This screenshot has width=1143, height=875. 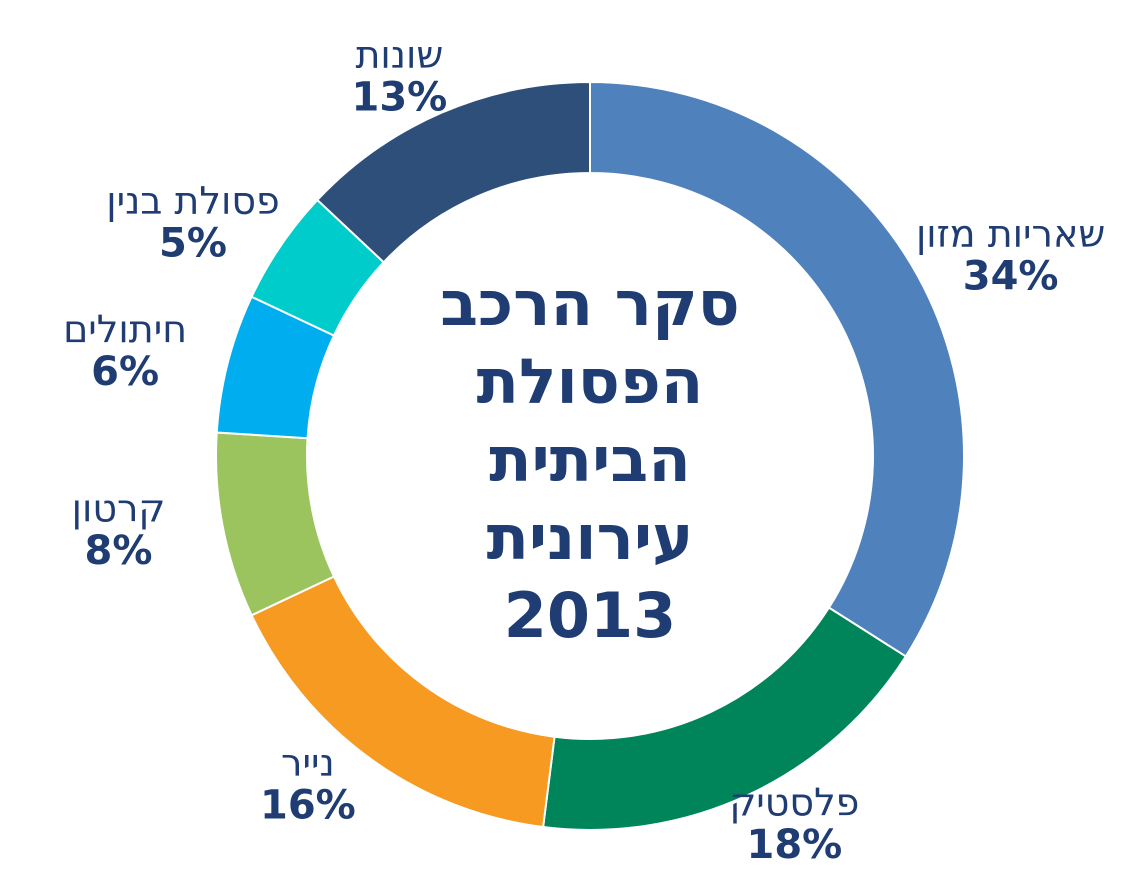 What do you see at coordinates (590, 615) in the screenshot?
I see `chart-title: 2013` at bounding box center [590, 615].